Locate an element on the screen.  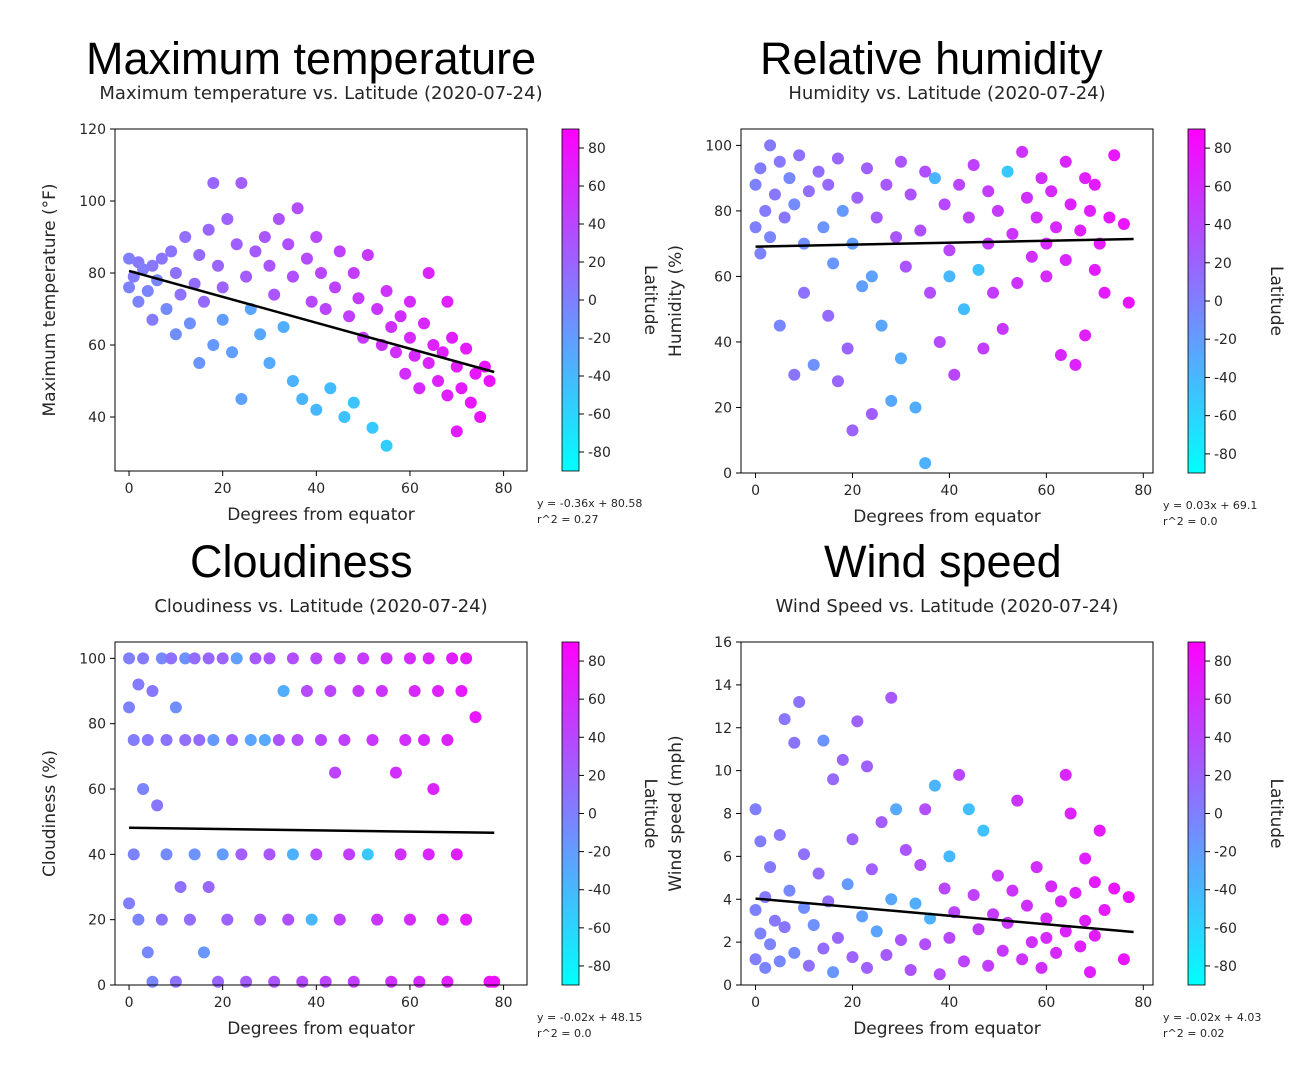
y-axis-label: Wind speed (mph) is located at coordinates (676, 813).